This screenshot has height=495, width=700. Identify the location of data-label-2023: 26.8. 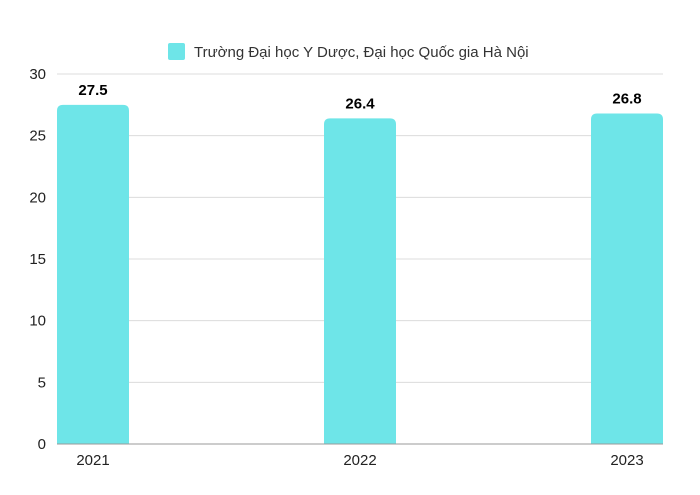
(626, 98).